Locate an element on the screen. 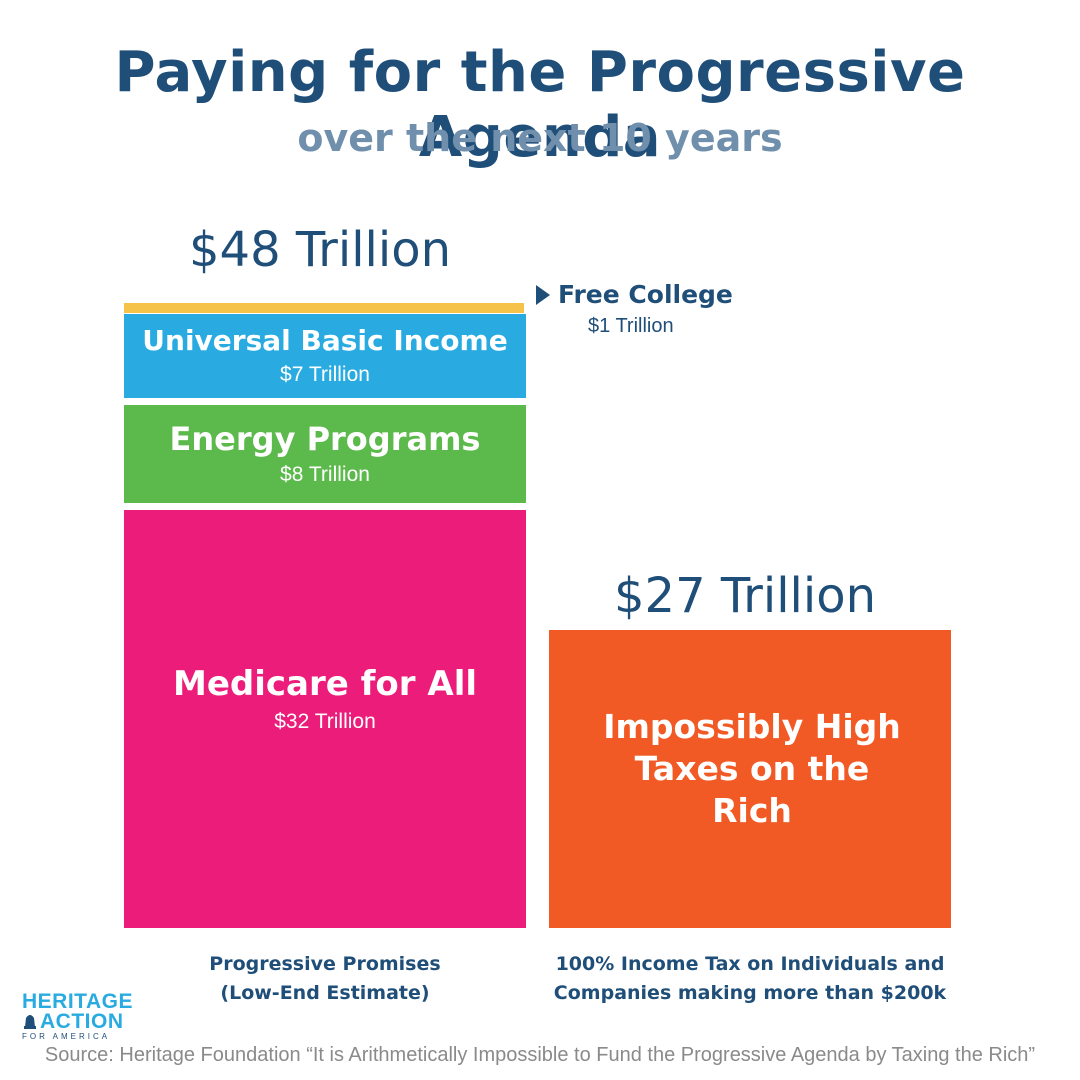 The width and height of the screenshot is (1080, 1080). bar-segment-free-college is located at coordinates (324, 307).